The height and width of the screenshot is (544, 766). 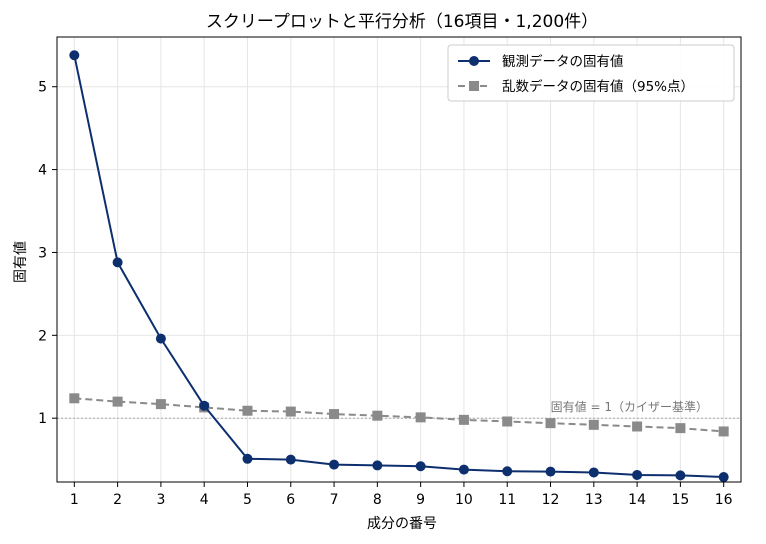 I want to click on x-tick-label: 15, so click(x=680, y=500).